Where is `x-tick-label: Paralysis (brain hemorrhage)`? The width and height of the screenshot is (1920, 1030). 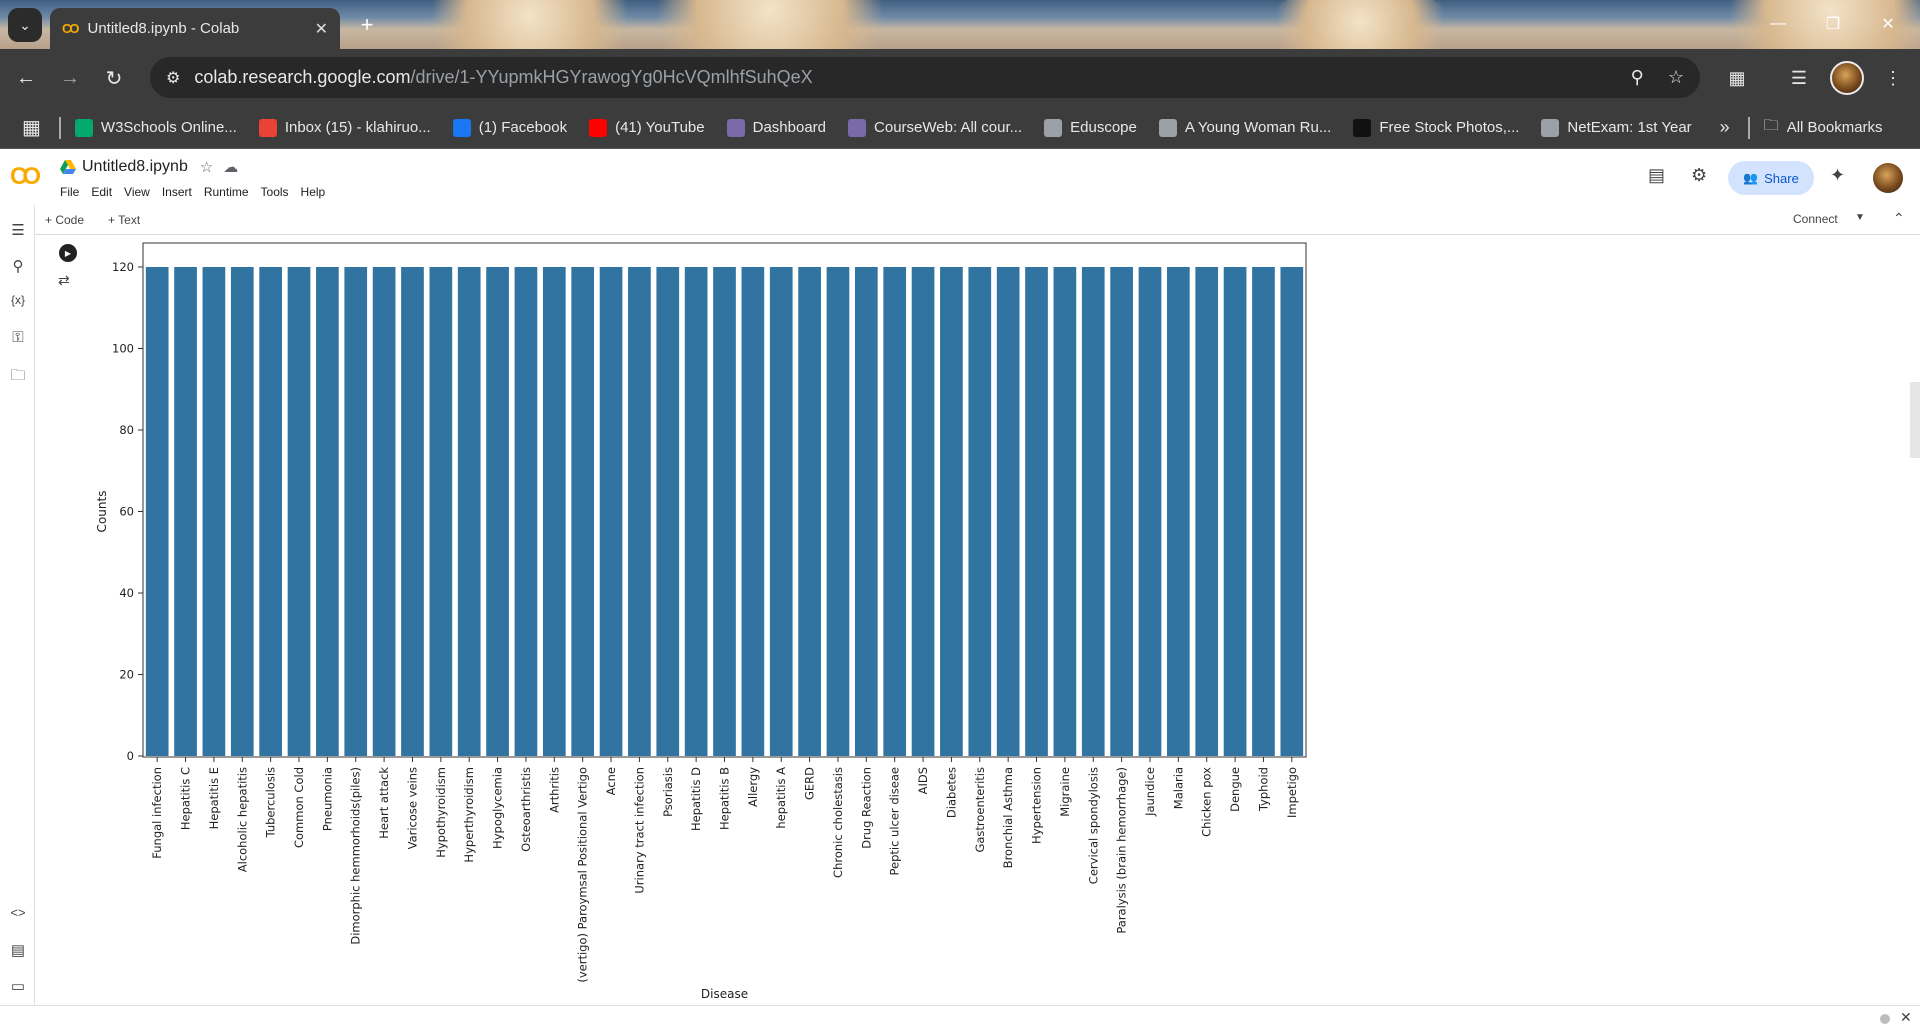
x-tick-label: Paralysis (brain hemorrhage) is located at coordinates (1122, 850).